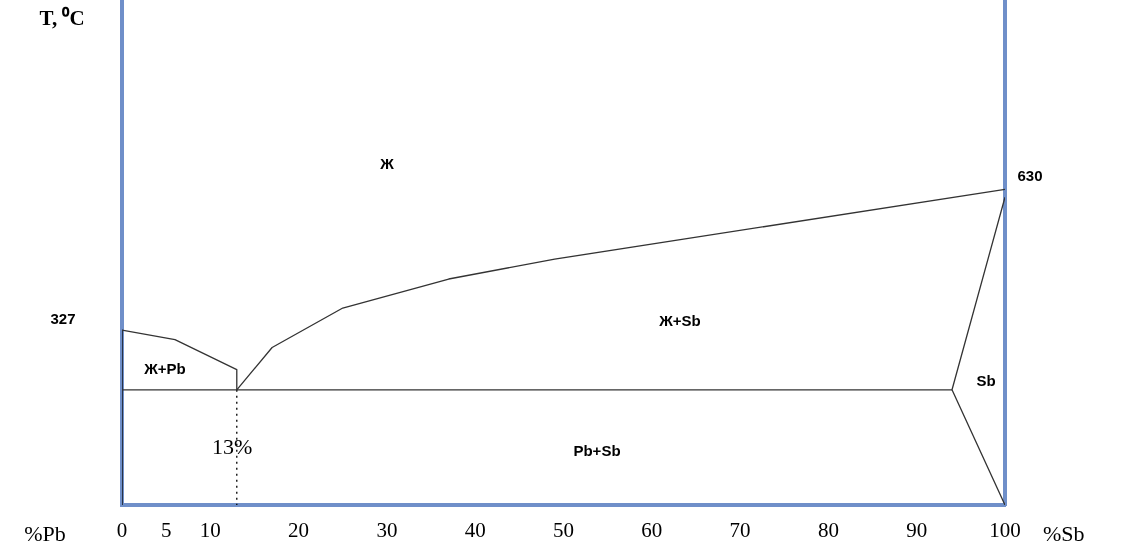  Describe the element at coordinates (597, 451) in the screenshot. I see `annotation: Pb+Sb` at that location.